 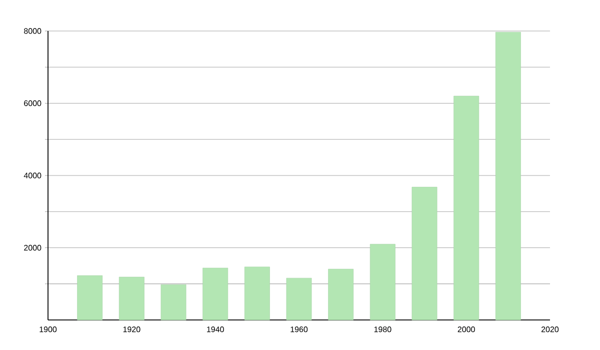 What do you see at coordinates (48, 329) in the screenshot?
I see `x-tick-label: 1900` at bounding box center [48, 329].